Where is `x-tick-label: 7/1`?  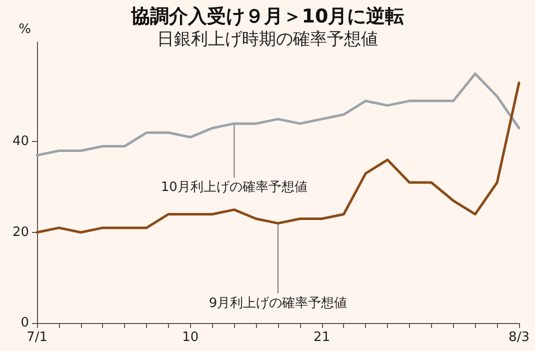
x-tick-label: 7/1 is located at coordinates (37, 337).